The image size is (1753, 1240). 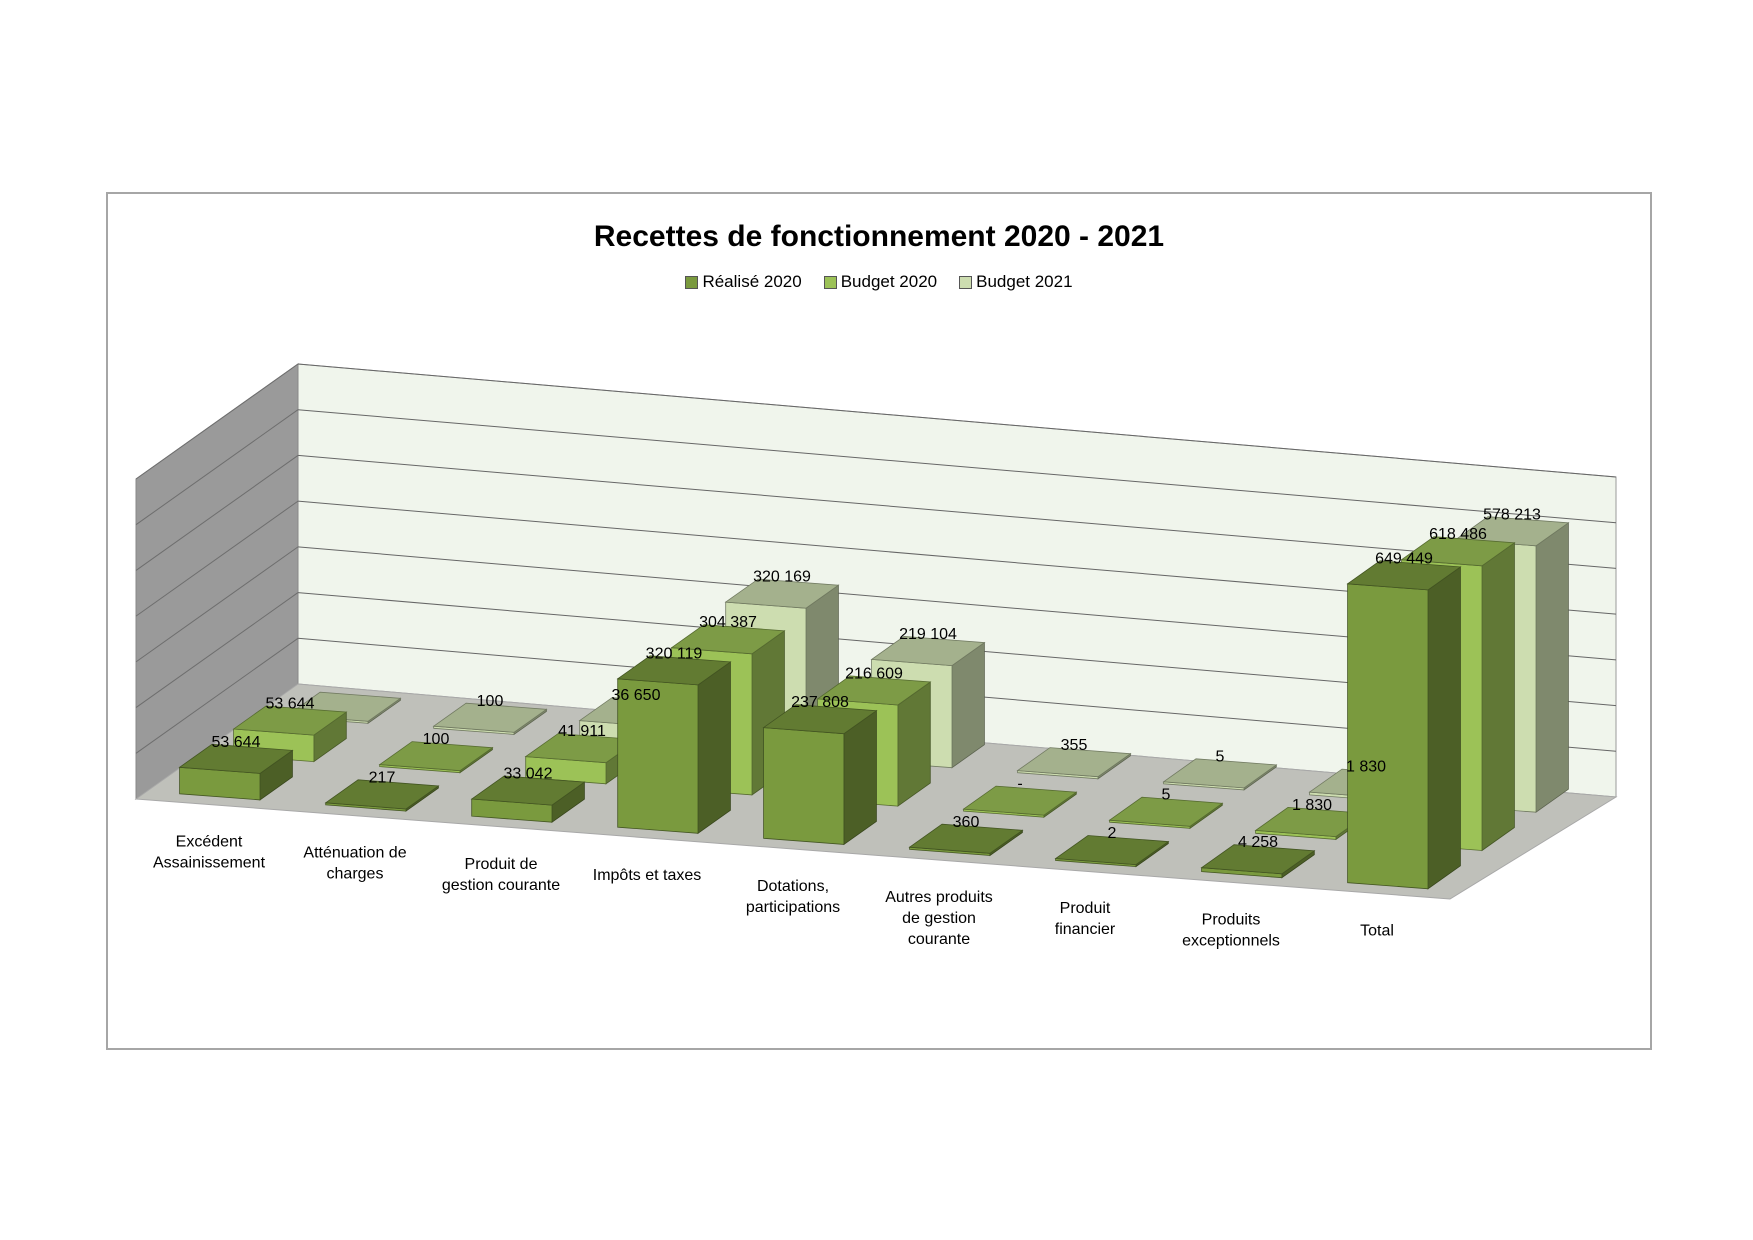 What do you see at coordinates (501, 875) in the screenshot?
I see `category-label: Produit de gestion courante` at bounding box center [501, 875].